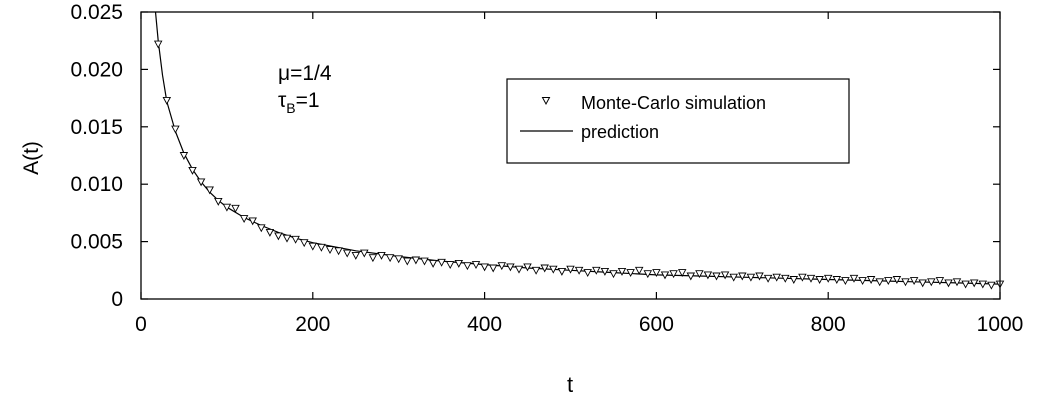 Image resolution: width=1039 pixels, height=395 pixels. I want to click on legend-box, so click(678, 121).